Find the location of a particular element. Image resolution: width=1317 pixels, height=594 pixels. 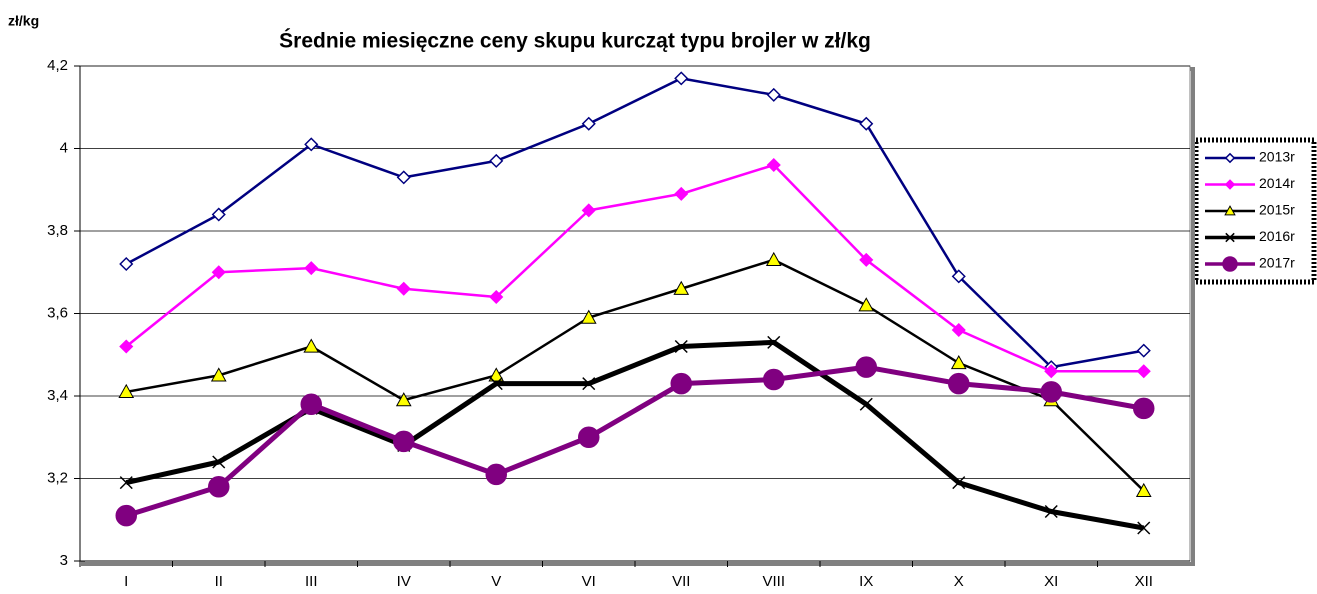

y-axis-label: zł/kg is located at coordinates (23, 21).